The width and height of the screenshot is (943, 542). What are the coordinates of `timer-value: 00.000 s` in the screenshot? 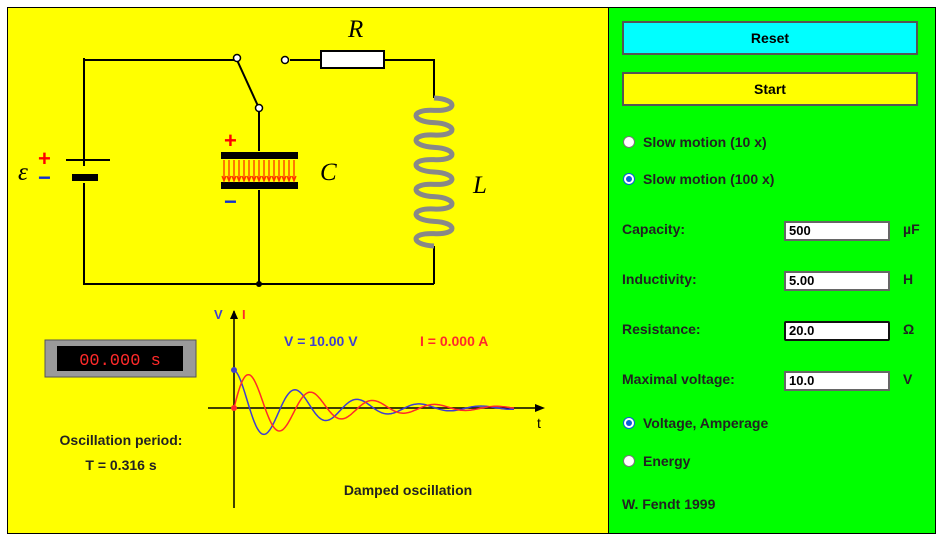 It's located at (120, 361).